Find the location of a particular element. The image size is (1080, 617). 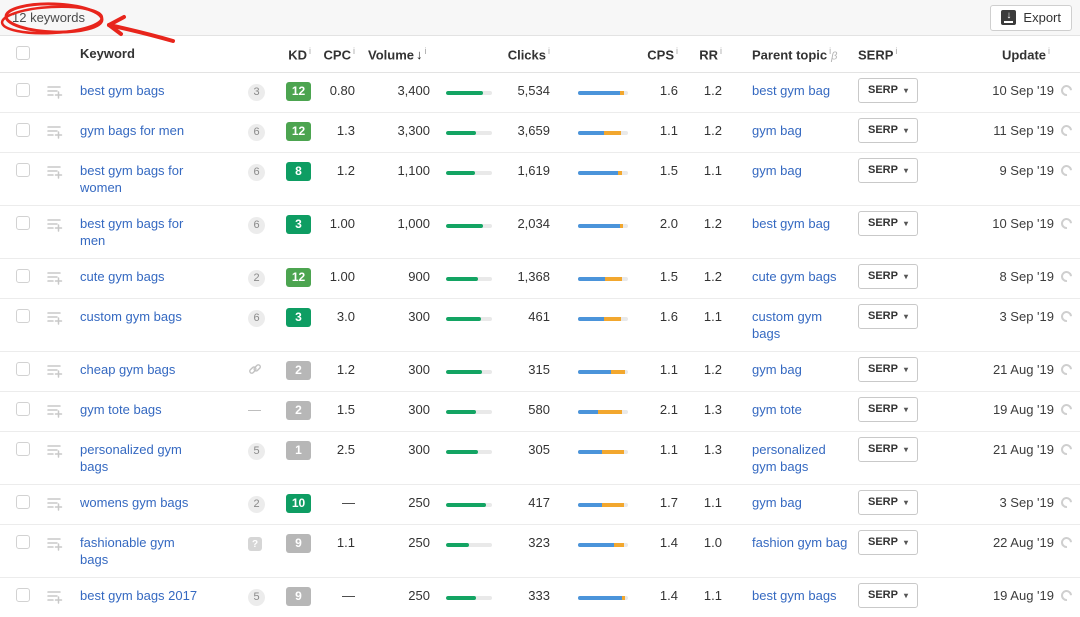

export-button: ↓ Export is located at coordinates (1031, 17).